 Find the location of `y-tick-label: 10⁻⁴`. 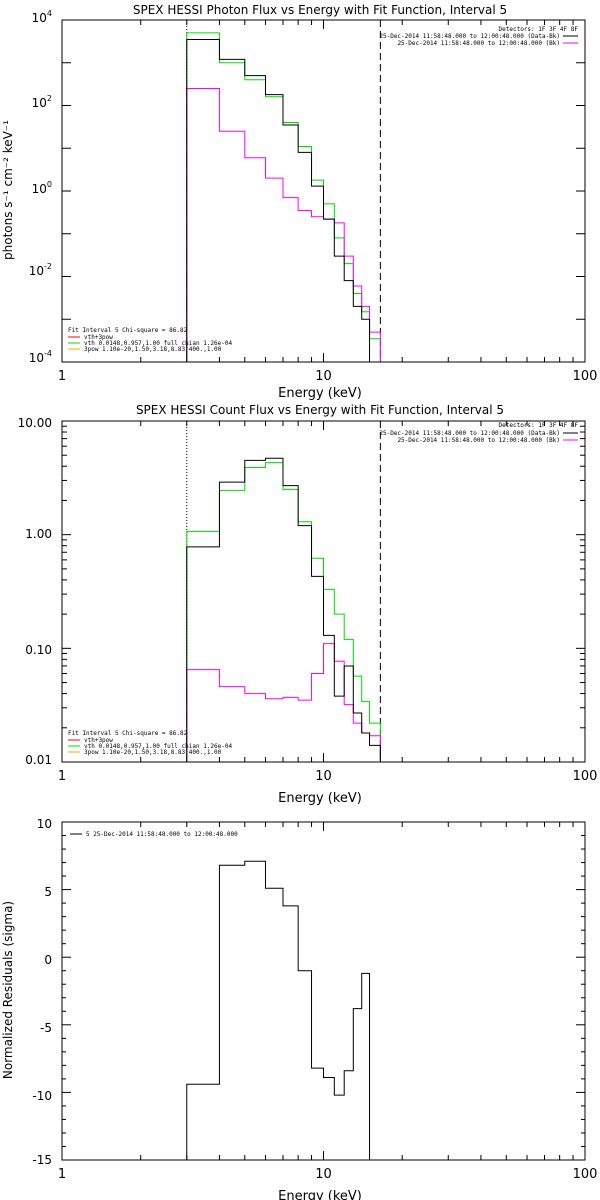

y-tick-label: 10⁻⁴ is located at coordinates (40, 357).